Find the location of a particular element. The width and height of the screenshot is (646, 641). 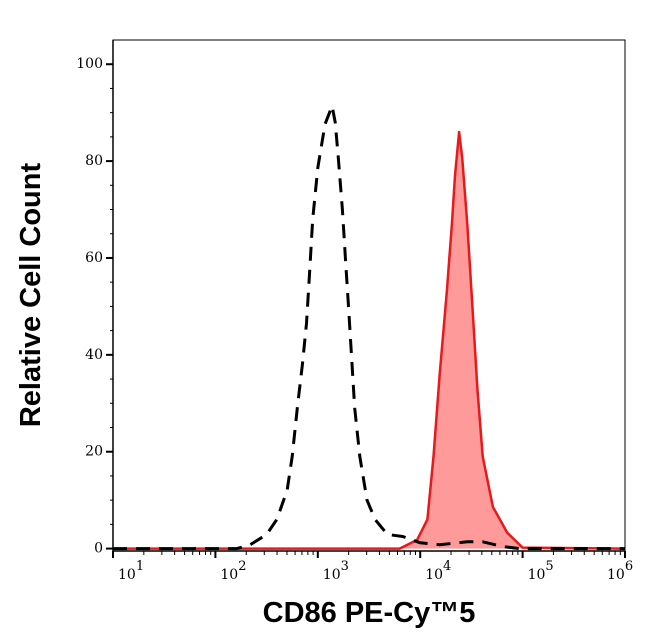

x-axis-title: CD86 PE-Cy™5 is located at coordinates (369, 613).